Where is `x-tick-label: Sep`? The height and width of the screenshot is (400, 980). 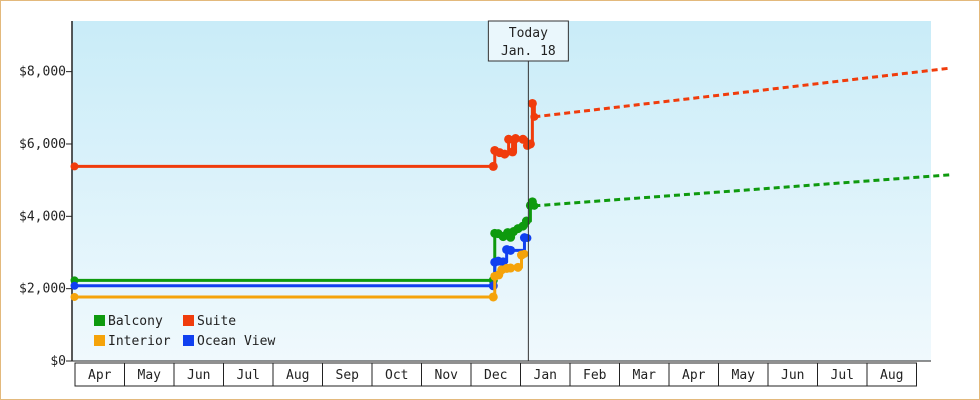
x-tick-label: Sep is located at coordinates (348, 375).